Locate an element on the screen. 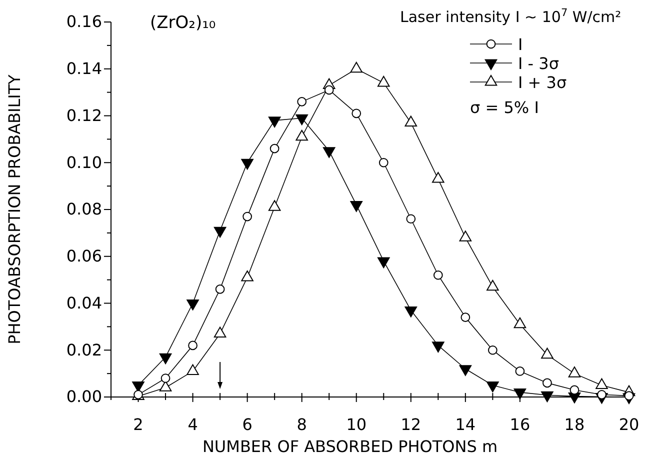  x-tick-label: 14 is located at coordinates (465, 424).